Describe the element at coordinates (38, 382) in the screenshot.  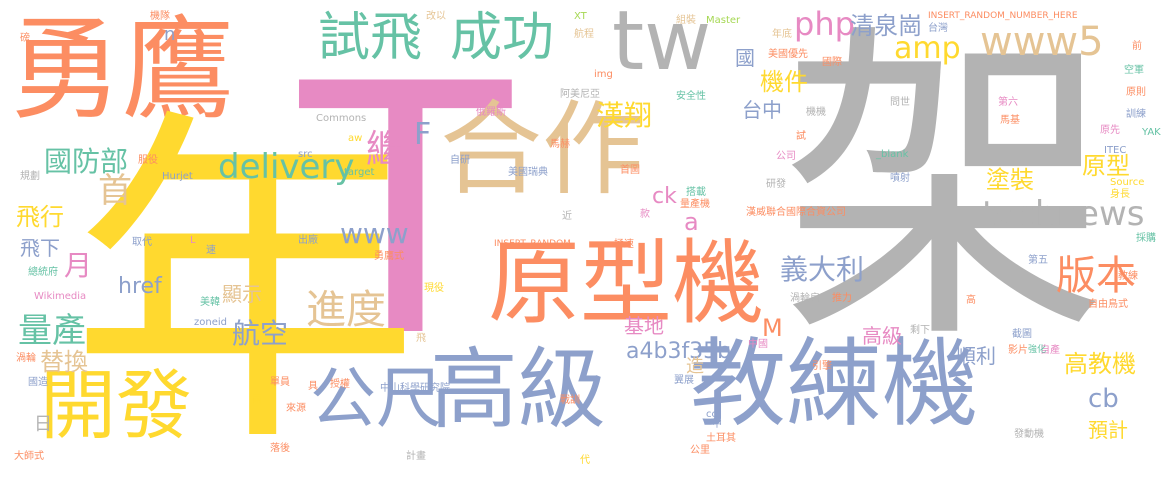
I see `word: 國造` at that location.